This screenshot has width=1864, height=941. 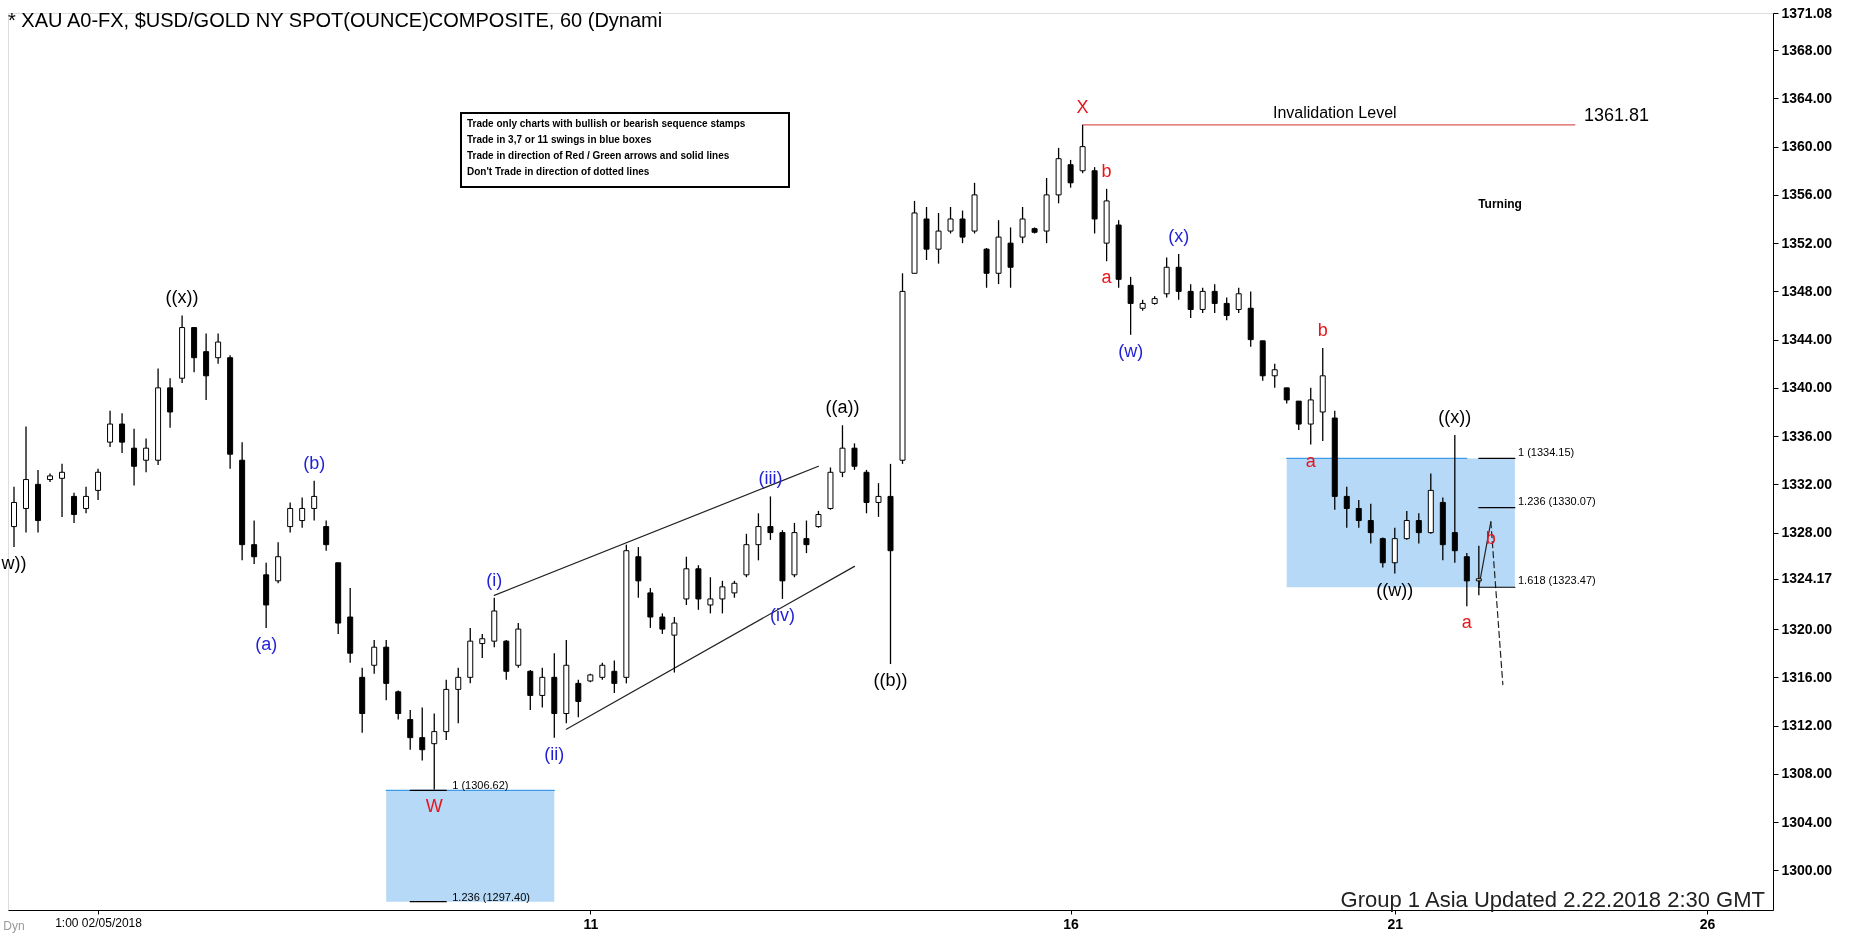 I want to click on y-tick-label: 1352.00, so click(x=1807, y=242).